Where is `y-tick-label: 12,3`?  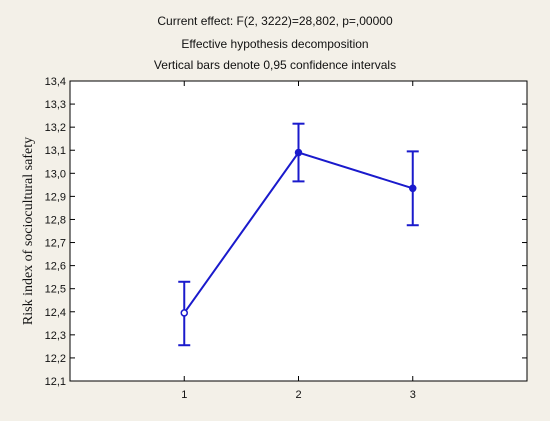 y-tick-label: 12,3 is located at coordinates (55, 336).